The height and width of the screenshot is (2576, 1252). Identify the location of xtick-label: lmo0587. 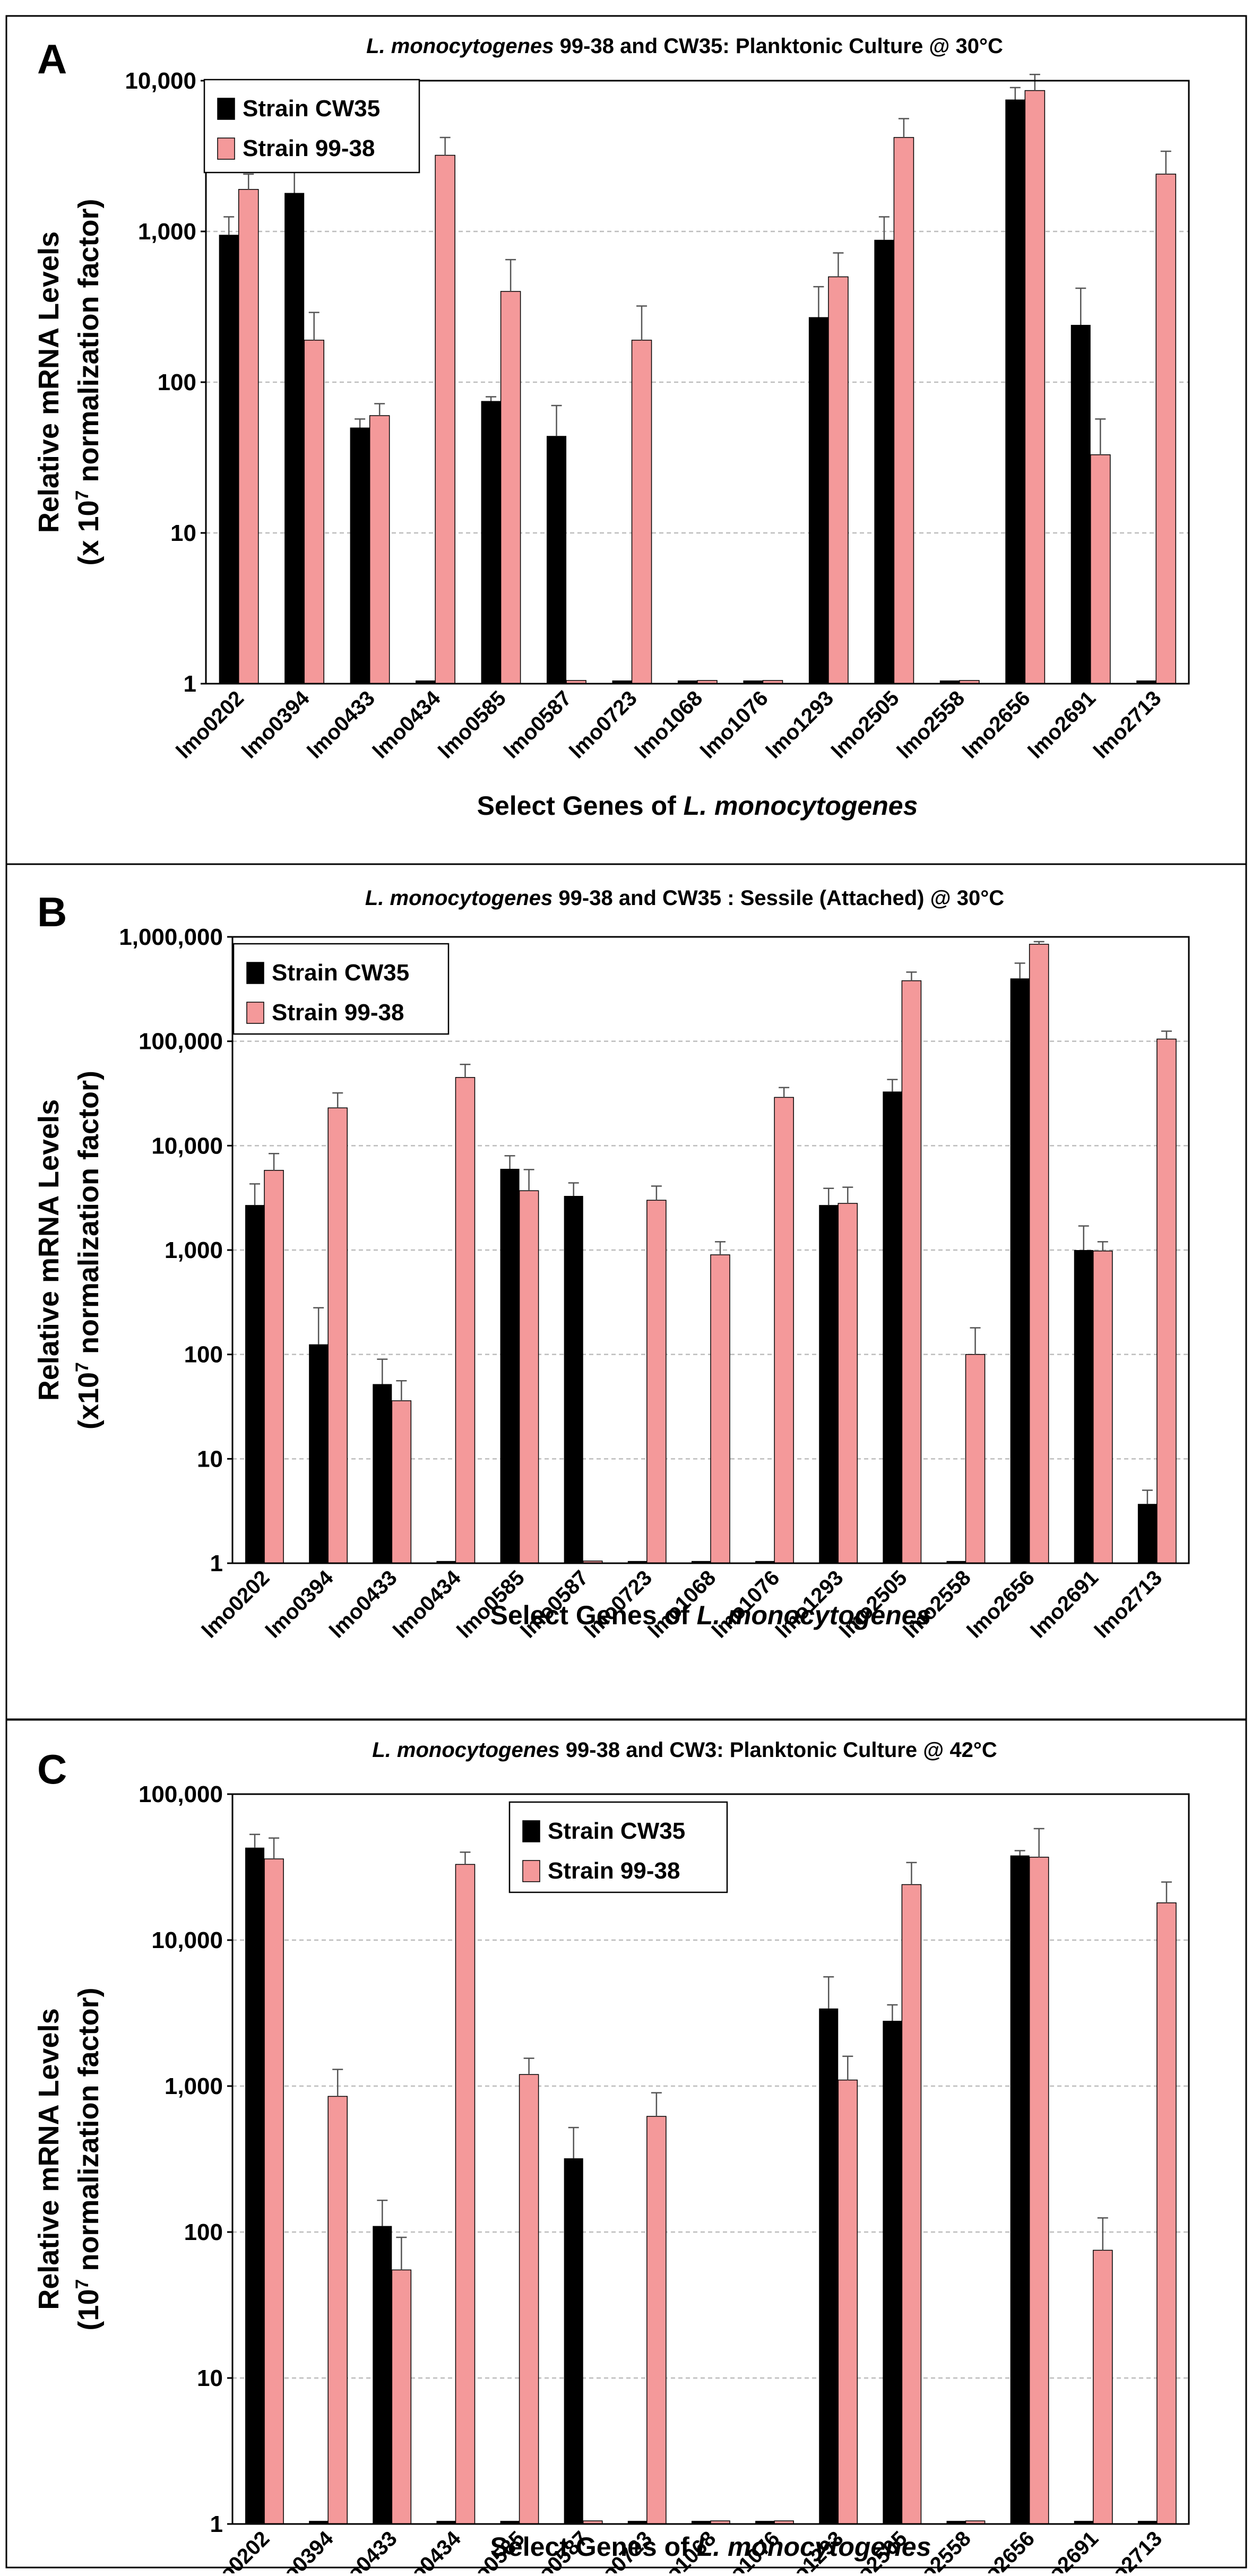
(537, 724).